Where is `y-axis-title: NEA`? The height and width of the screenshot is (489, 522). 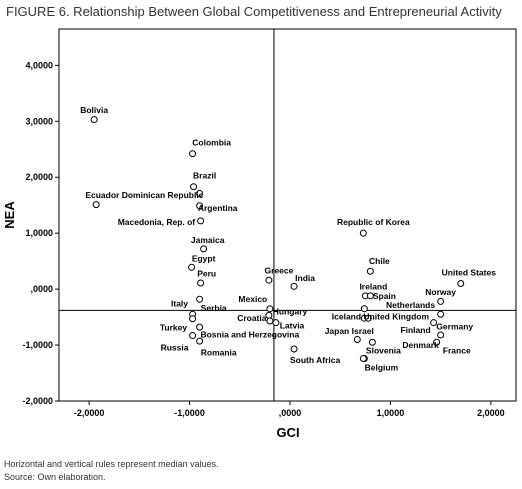
y-axis-title: NEA is located at coordinates (9, 215).